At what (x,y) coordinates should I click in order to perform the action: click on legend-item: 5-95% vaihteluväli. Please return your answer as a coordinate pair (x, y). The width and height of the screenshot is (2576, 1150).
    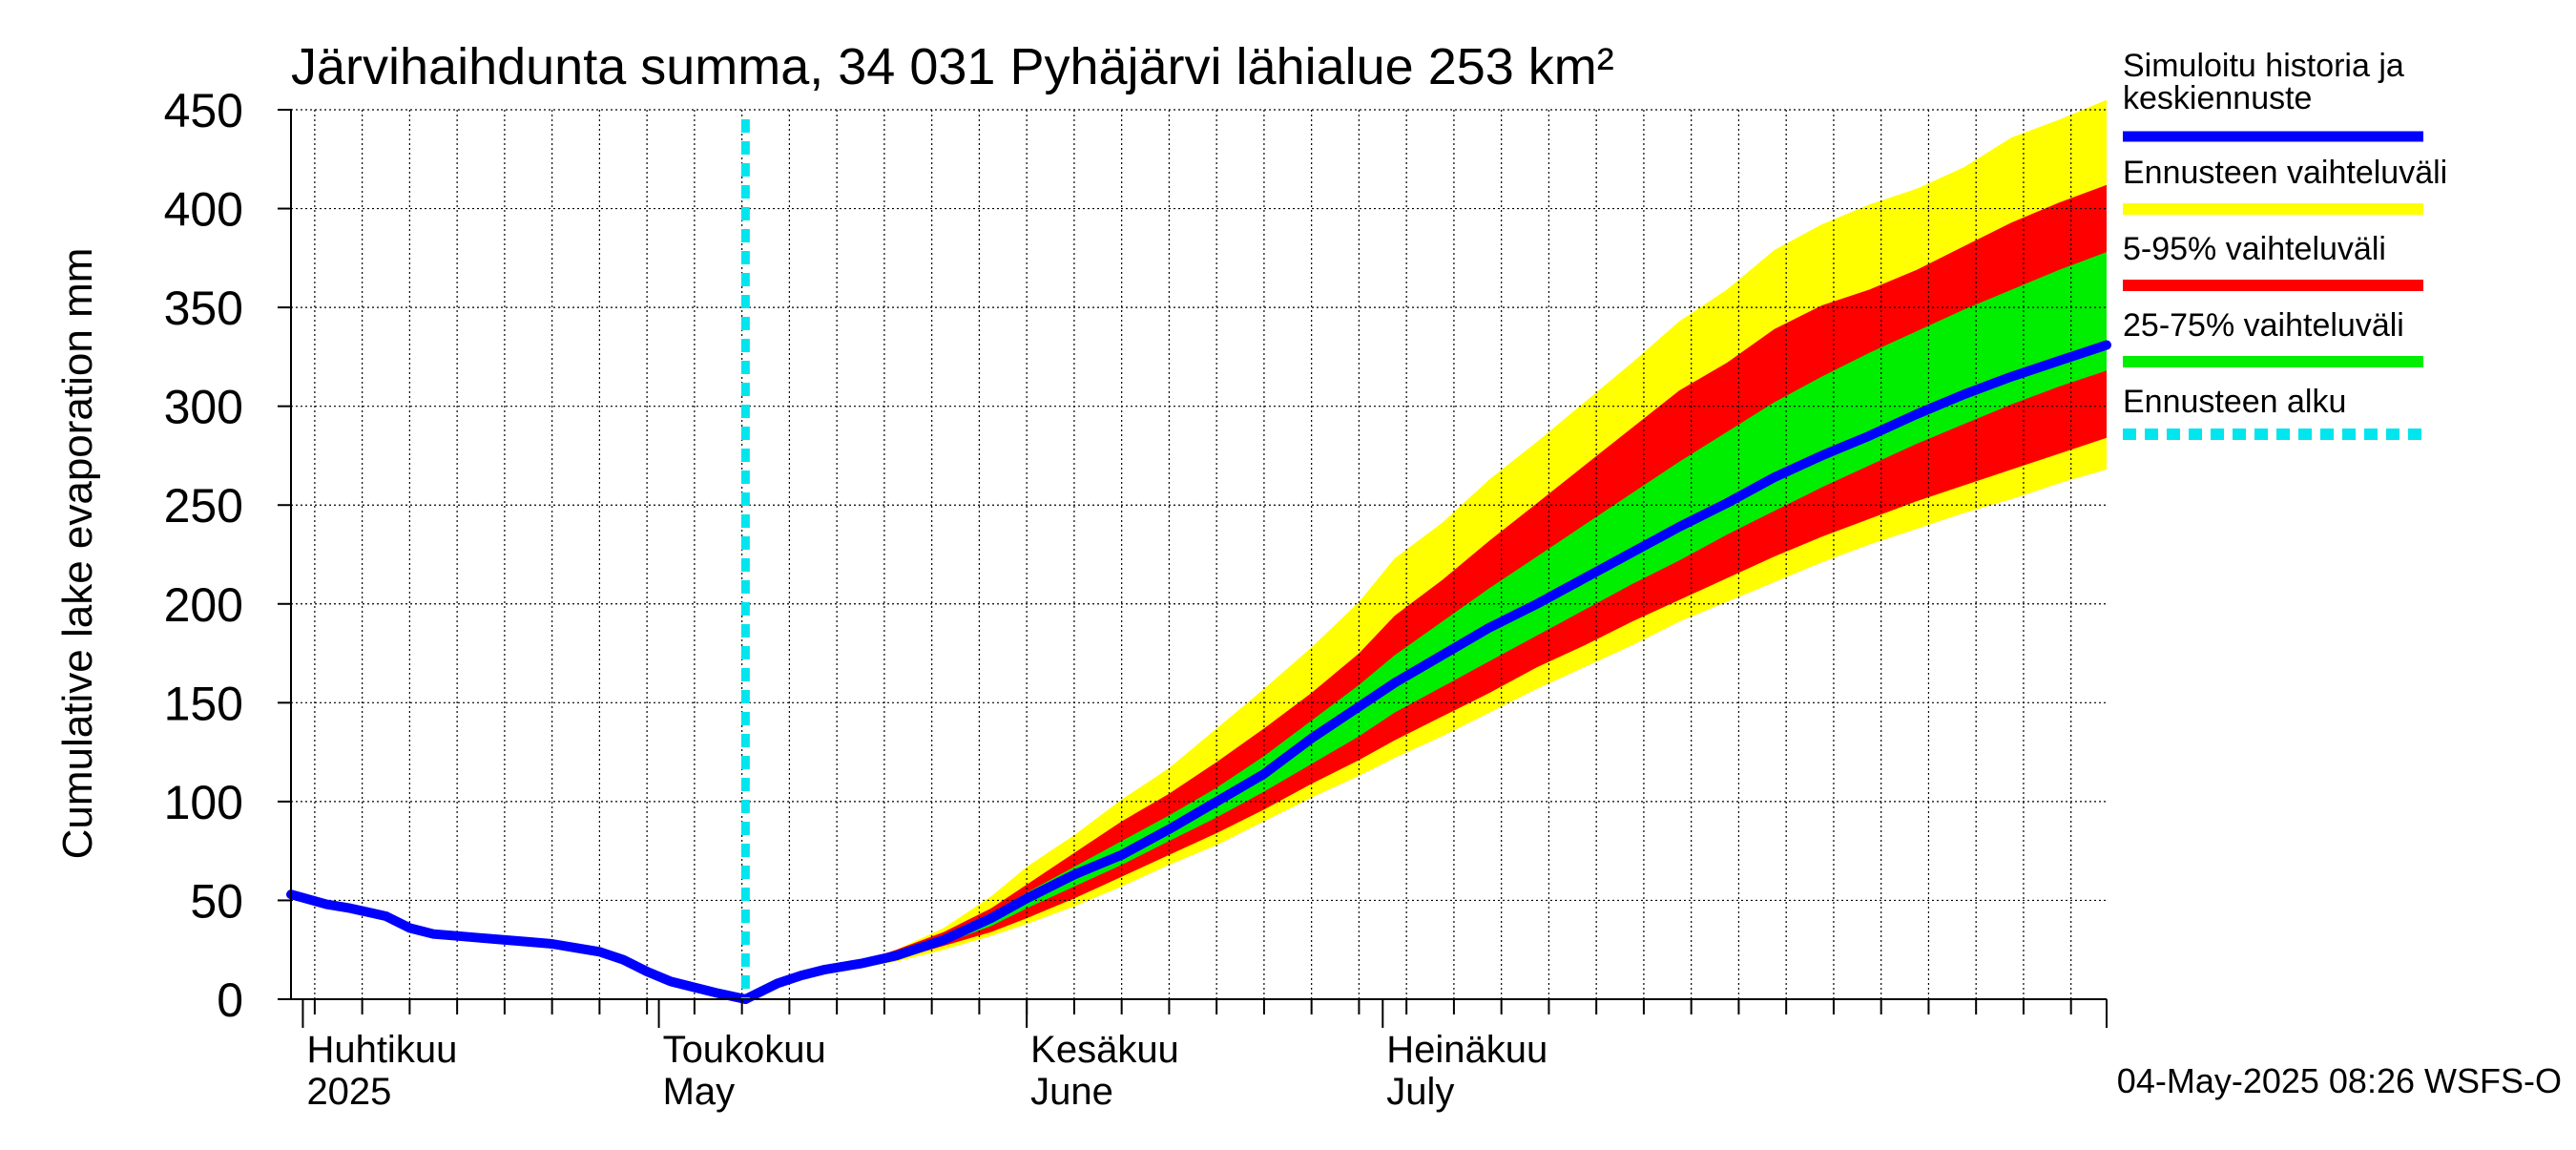
    Looking at the image, I should click on (2273, 261).